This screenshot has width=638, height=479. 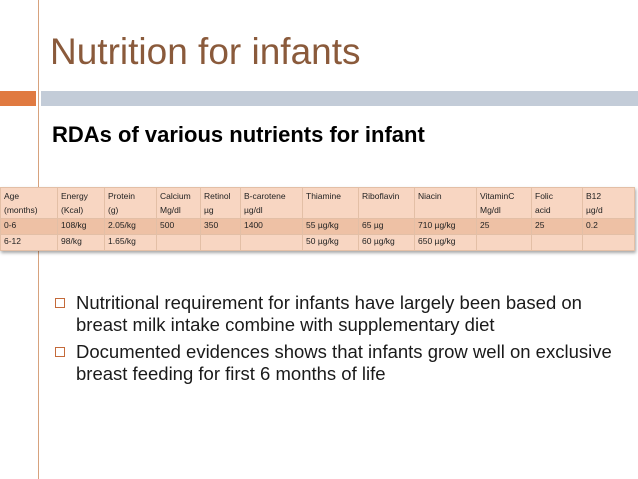 I want to click on header-cell-energy: Energy (Kcal), so click(x=81, y=203).